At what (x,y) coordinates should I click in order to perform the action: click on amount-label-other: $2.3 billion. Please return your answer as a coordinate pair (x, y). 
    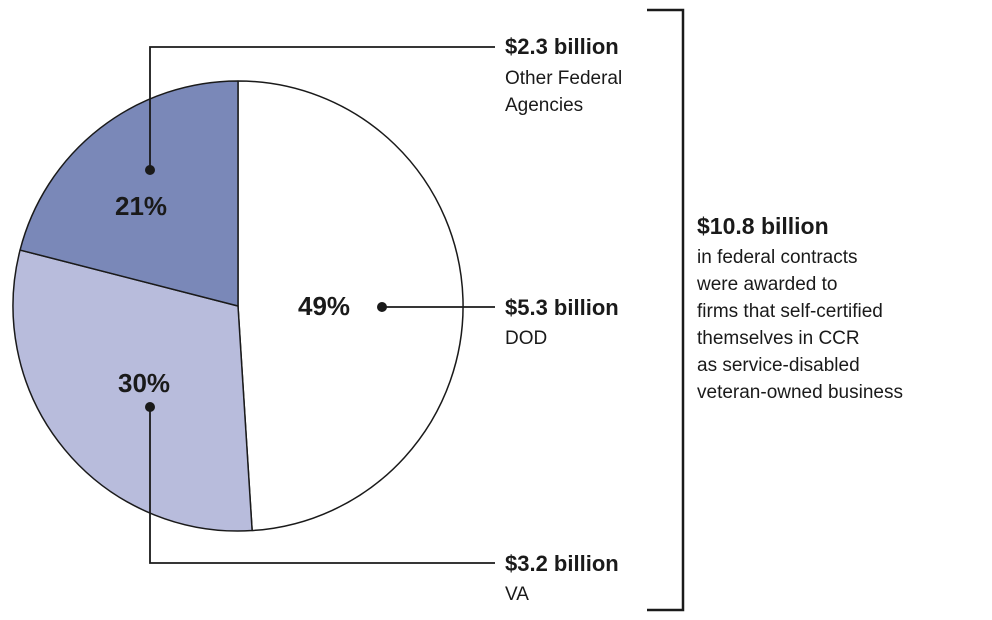
    Looking at the image, I should click on (562, 46).